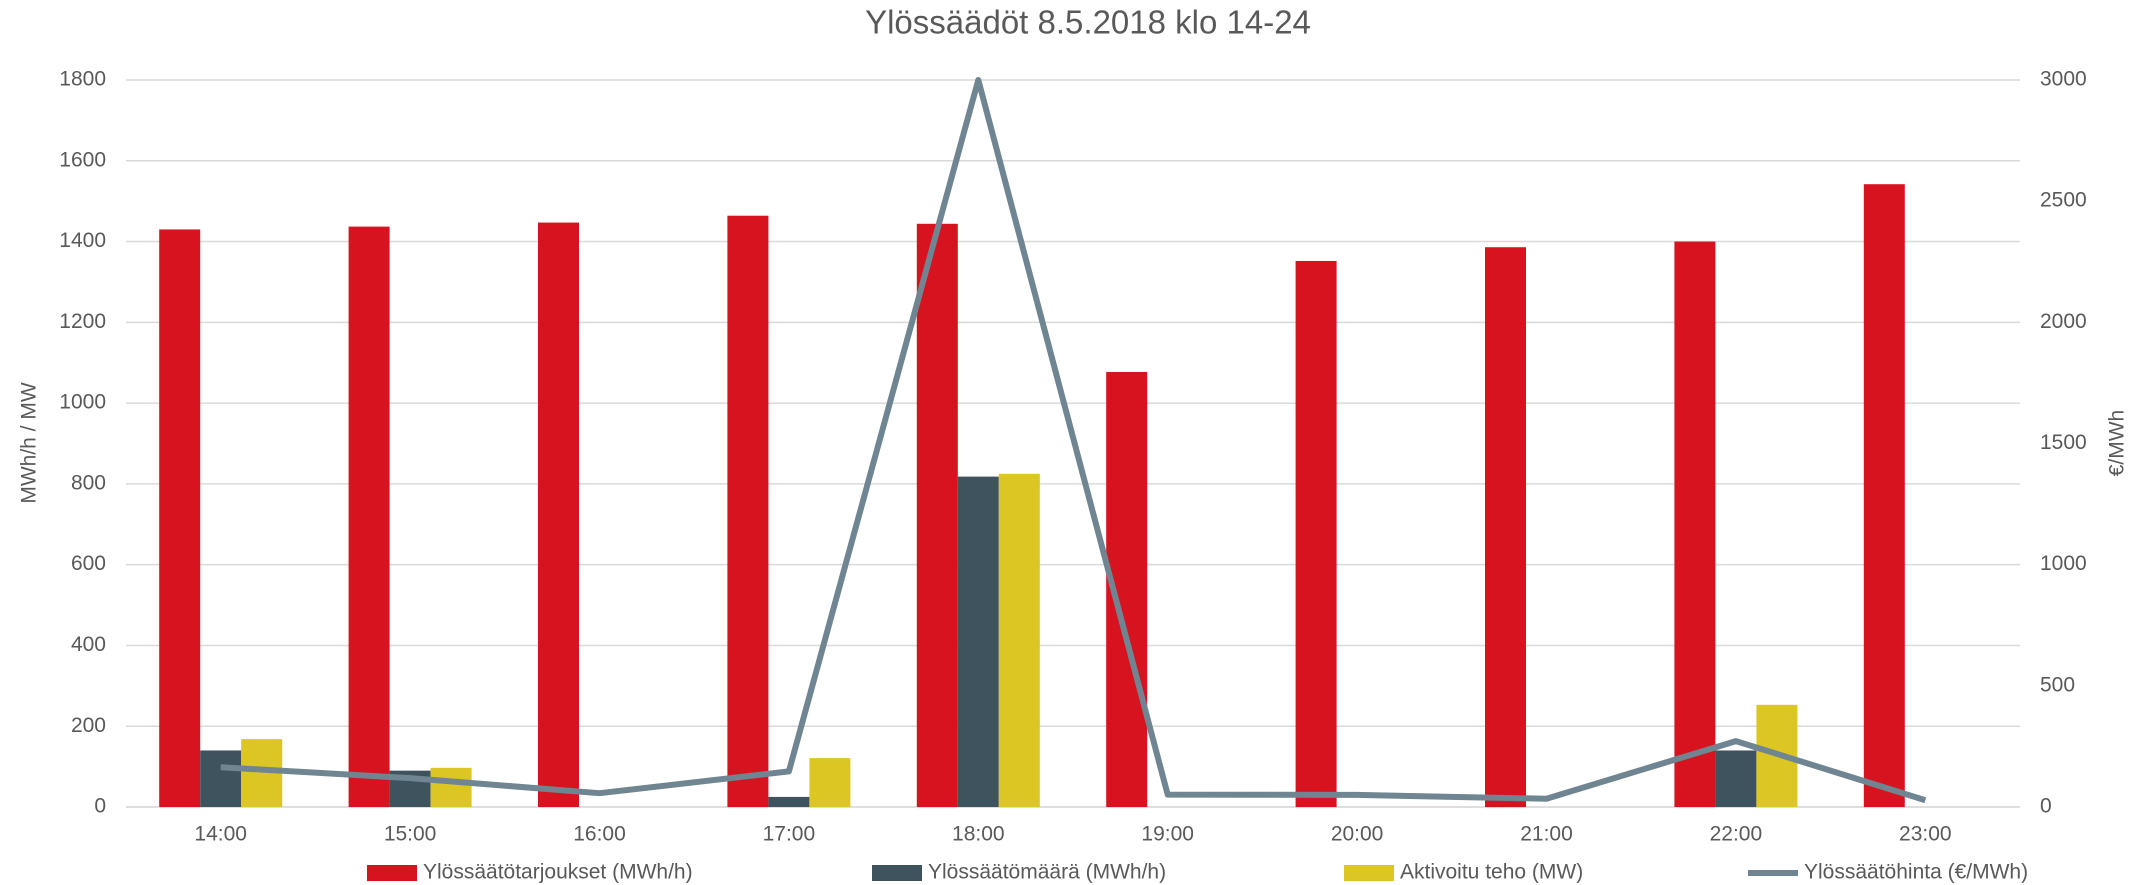 The image size is (2141, 885). I want to click on x-tick-label: 20:00, so click(1357, 834).